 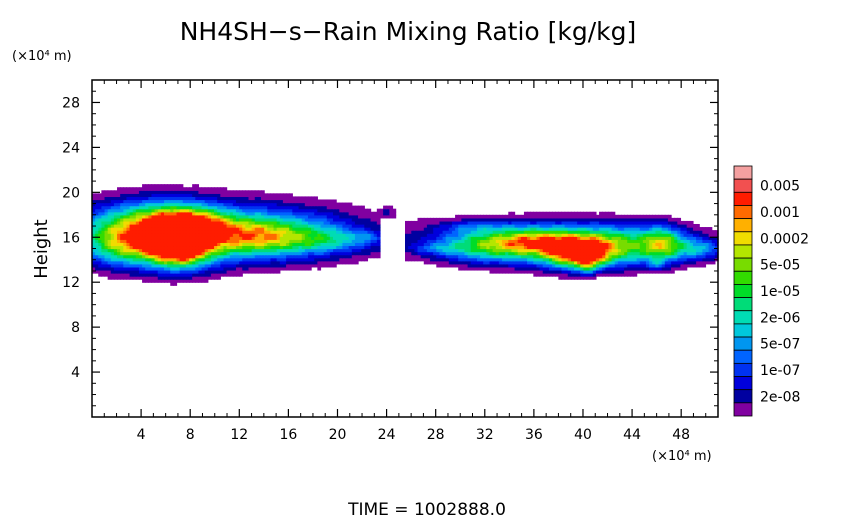 I want to click on x-tick-label: 8, so click(x=190, y=435).